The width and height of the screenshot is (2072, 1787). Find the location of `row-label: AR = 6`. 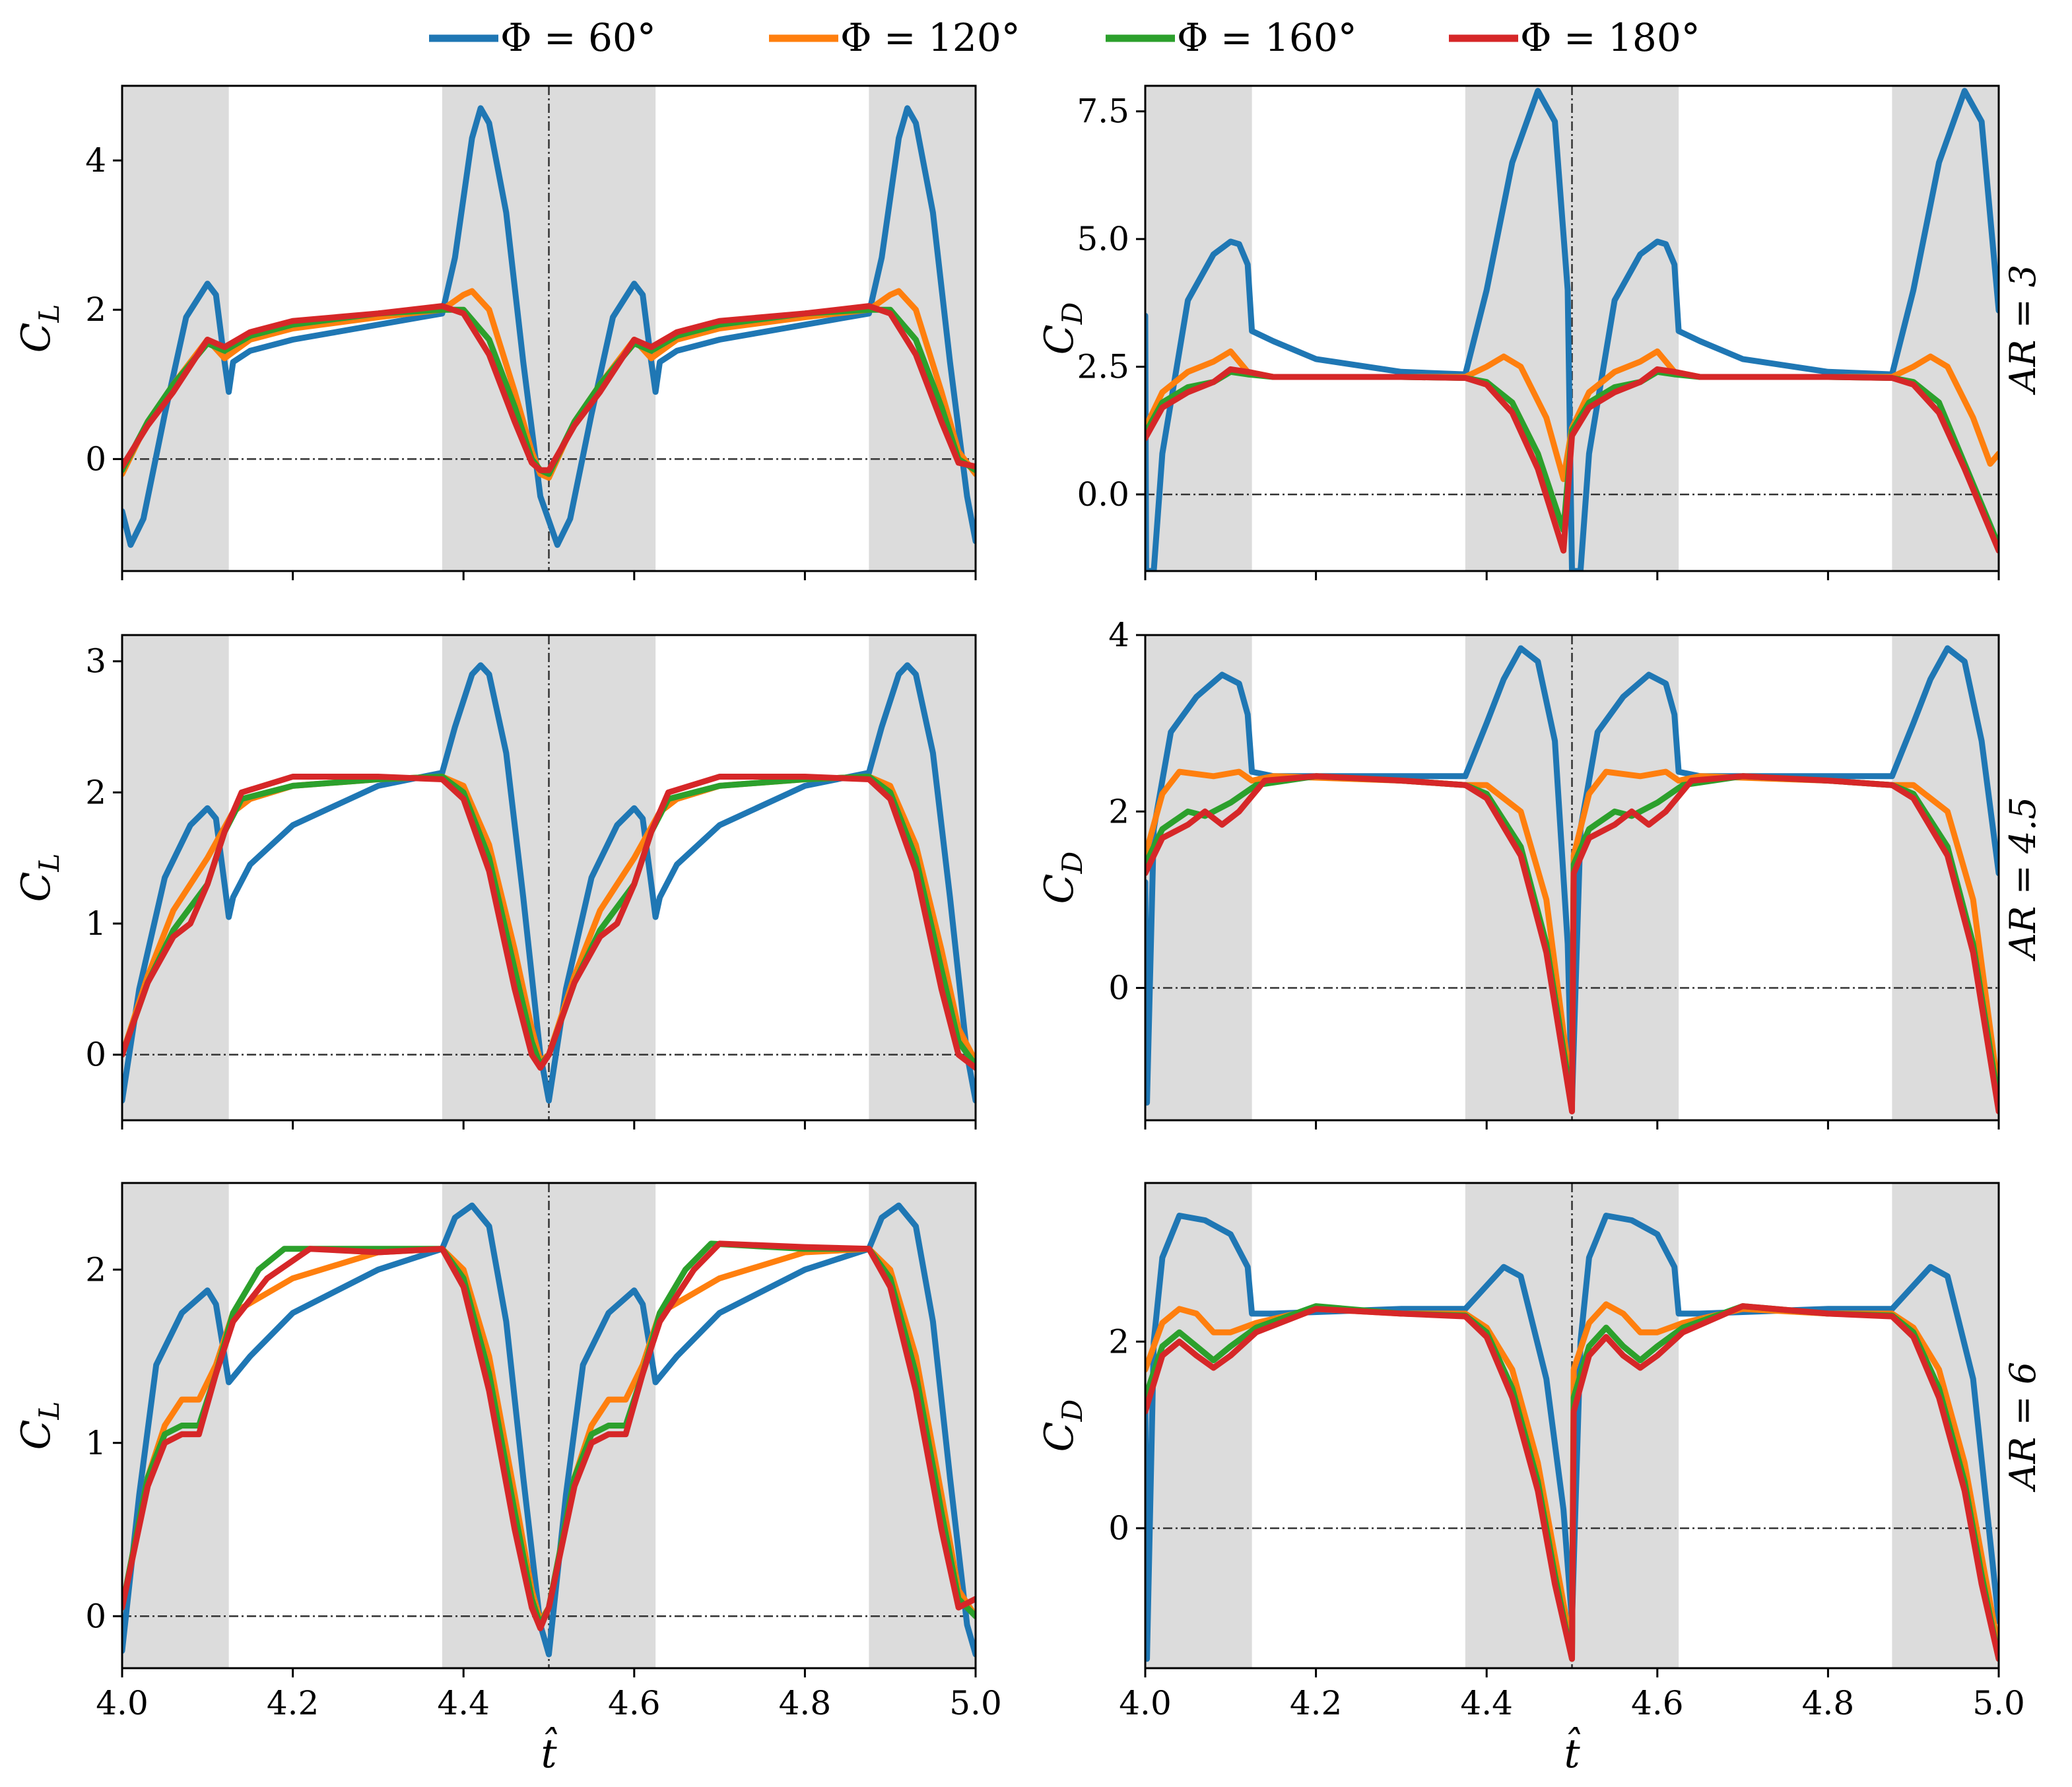

row-label: AR = 6 is located at coordinates (2023, 1427).